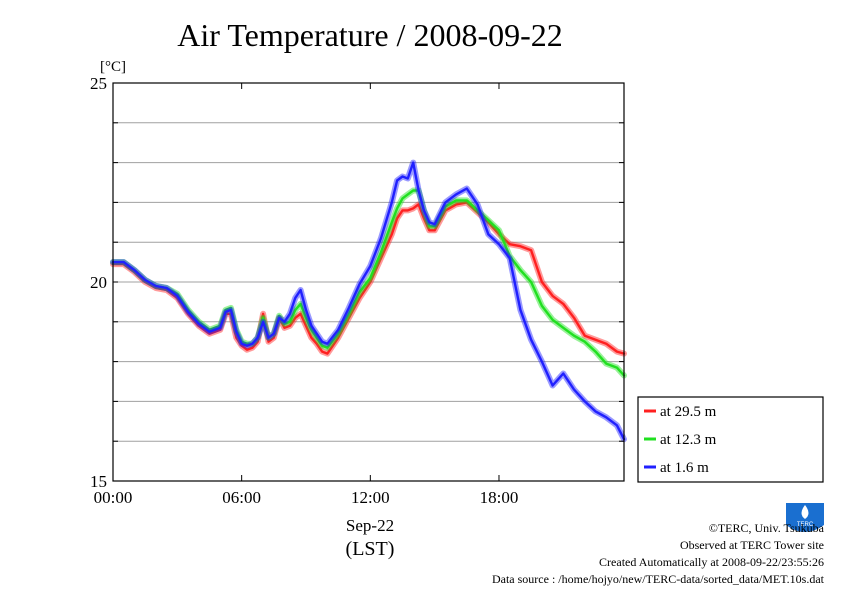  What do you see at coordinates (688, 412) in the screenshot?
I see `legend-label: at 29.5 m` at bounding box center [688, 412].